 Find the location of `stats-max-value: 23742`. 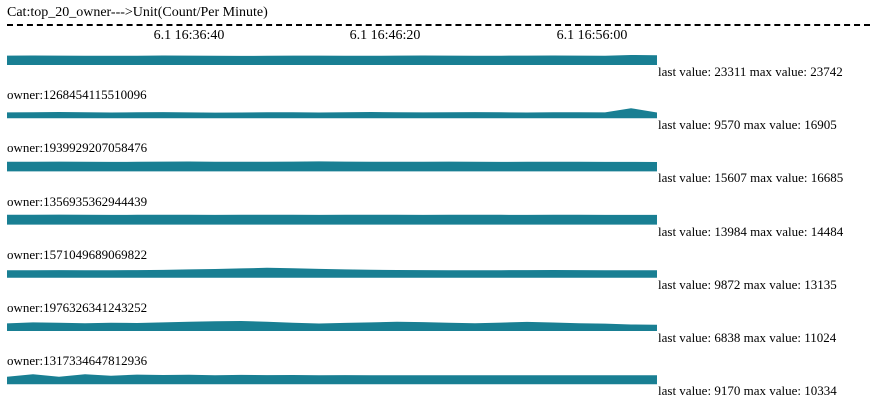

stats-max-value: 23742 is located at coordinates (826, 71).